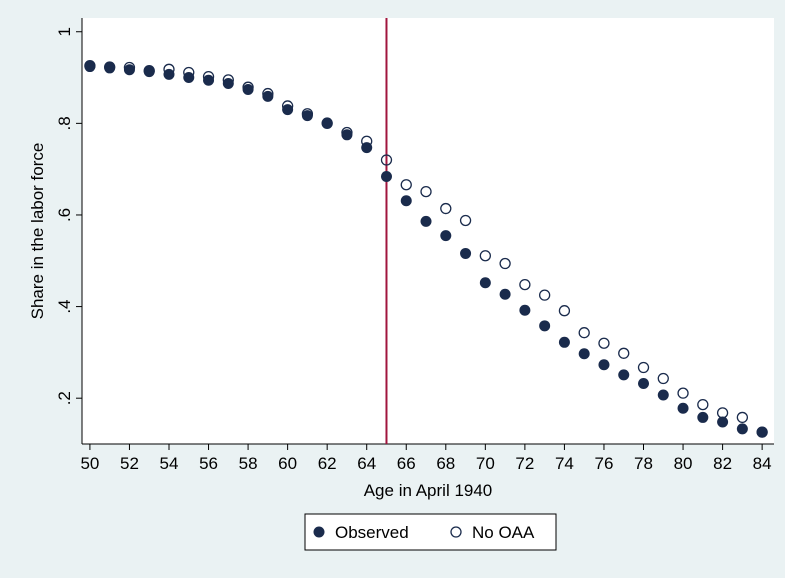 The width and height of the screenshot is (785, 578). Describe the element at coordinates (327, 463) in the screenshot. I see `x-tick-label: 62` at that location.